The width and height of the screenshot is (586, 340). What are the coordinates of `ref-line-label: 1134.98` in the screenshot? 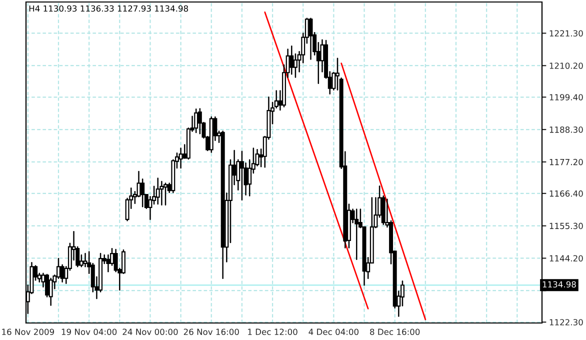 It's located at (559, 284).